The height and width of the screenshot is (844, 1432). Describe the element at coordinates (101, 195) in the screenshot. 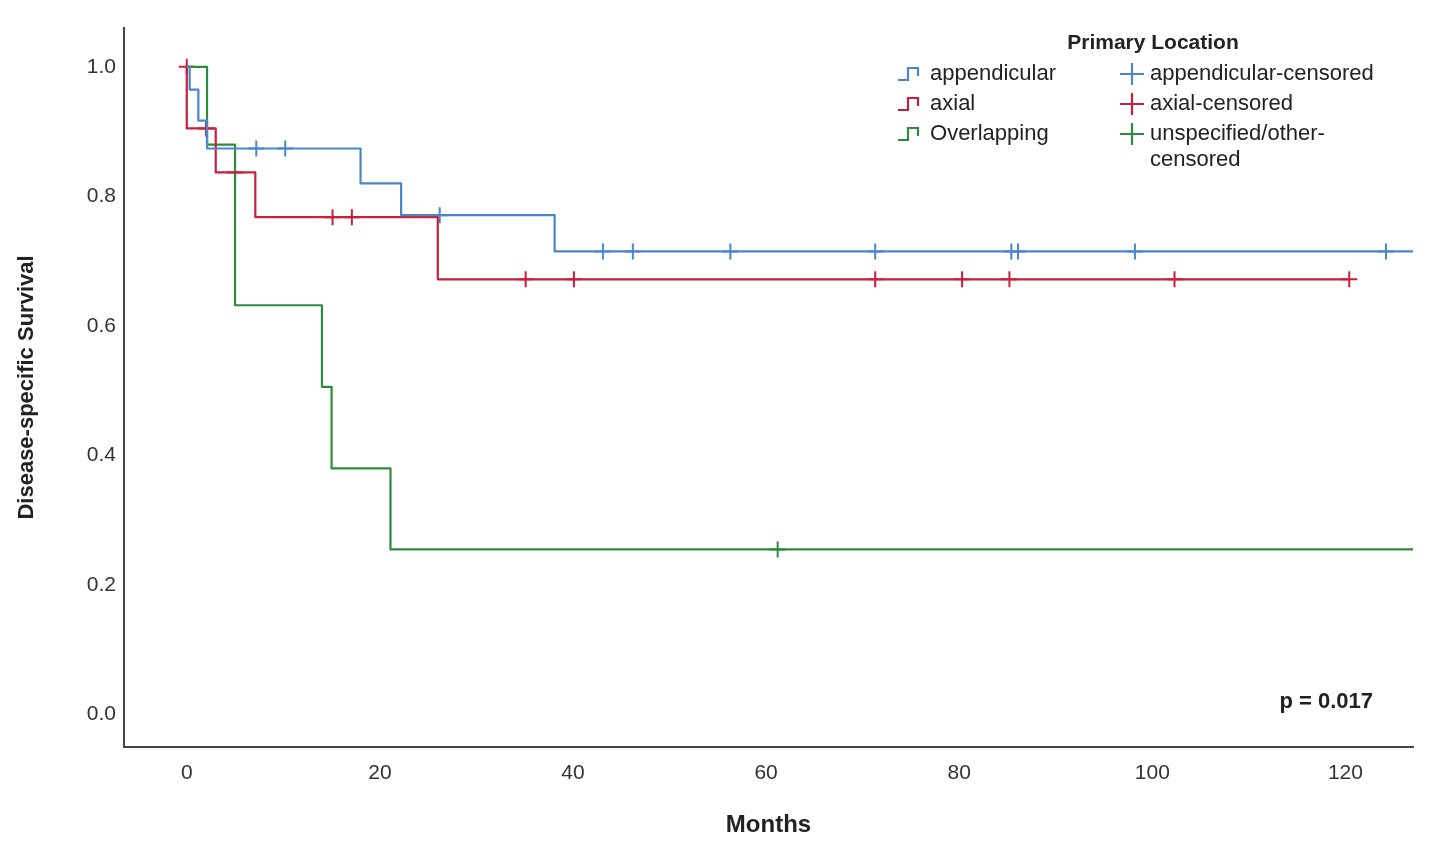

I see `y-tick-label: 0.8` at that location.